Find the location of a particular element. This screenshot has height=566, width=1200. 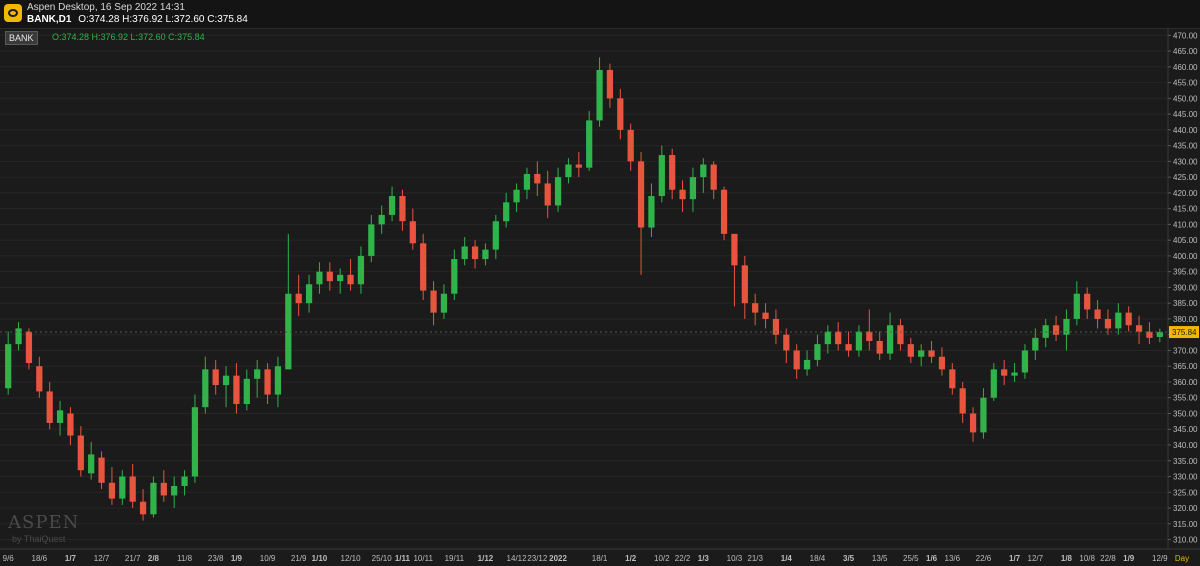

y-tick-label: 340.00 is located at coordinates (1185, 445).